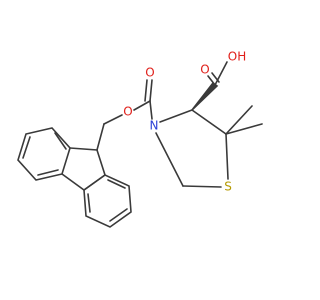 The image size is (320, 300). What do you see at coordinates (237, 57) in the screenshot?
I see `atom-label: OH` at bounding box center [237, 57].